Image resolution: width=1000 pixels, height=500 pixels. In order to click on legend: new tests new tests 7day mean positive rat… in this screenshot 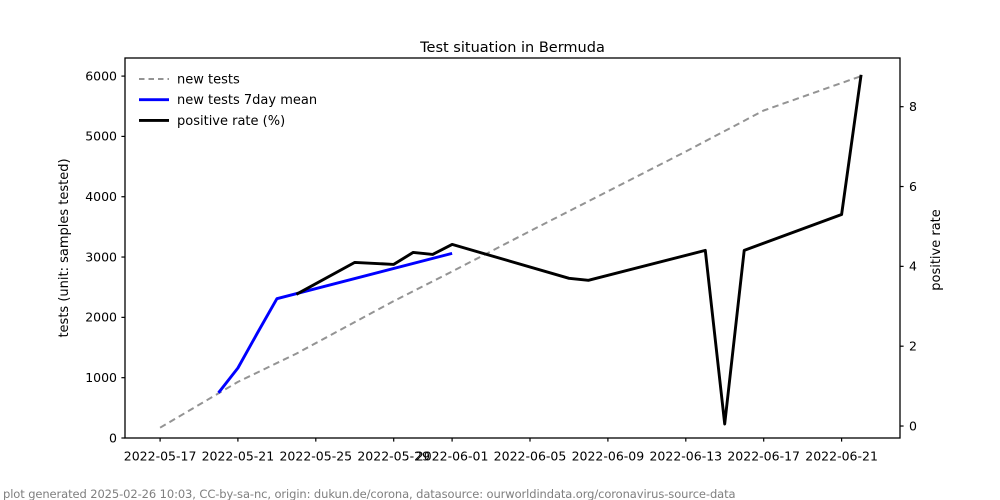, I will do `click(228, 101)`.